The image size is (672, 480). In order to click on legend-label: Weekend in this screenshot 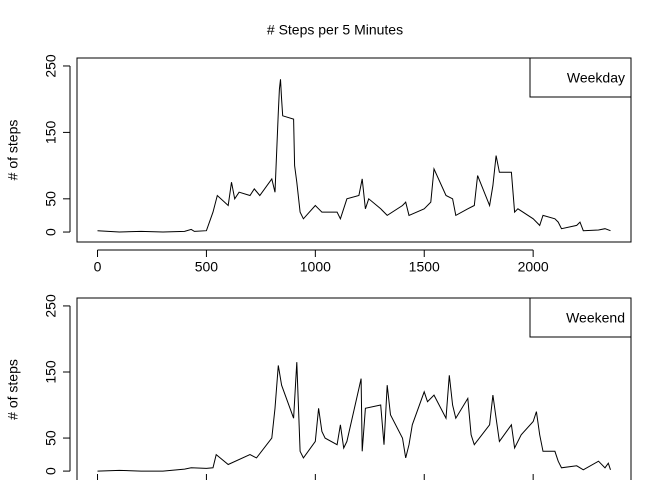, I will do `click(595, 318)`.